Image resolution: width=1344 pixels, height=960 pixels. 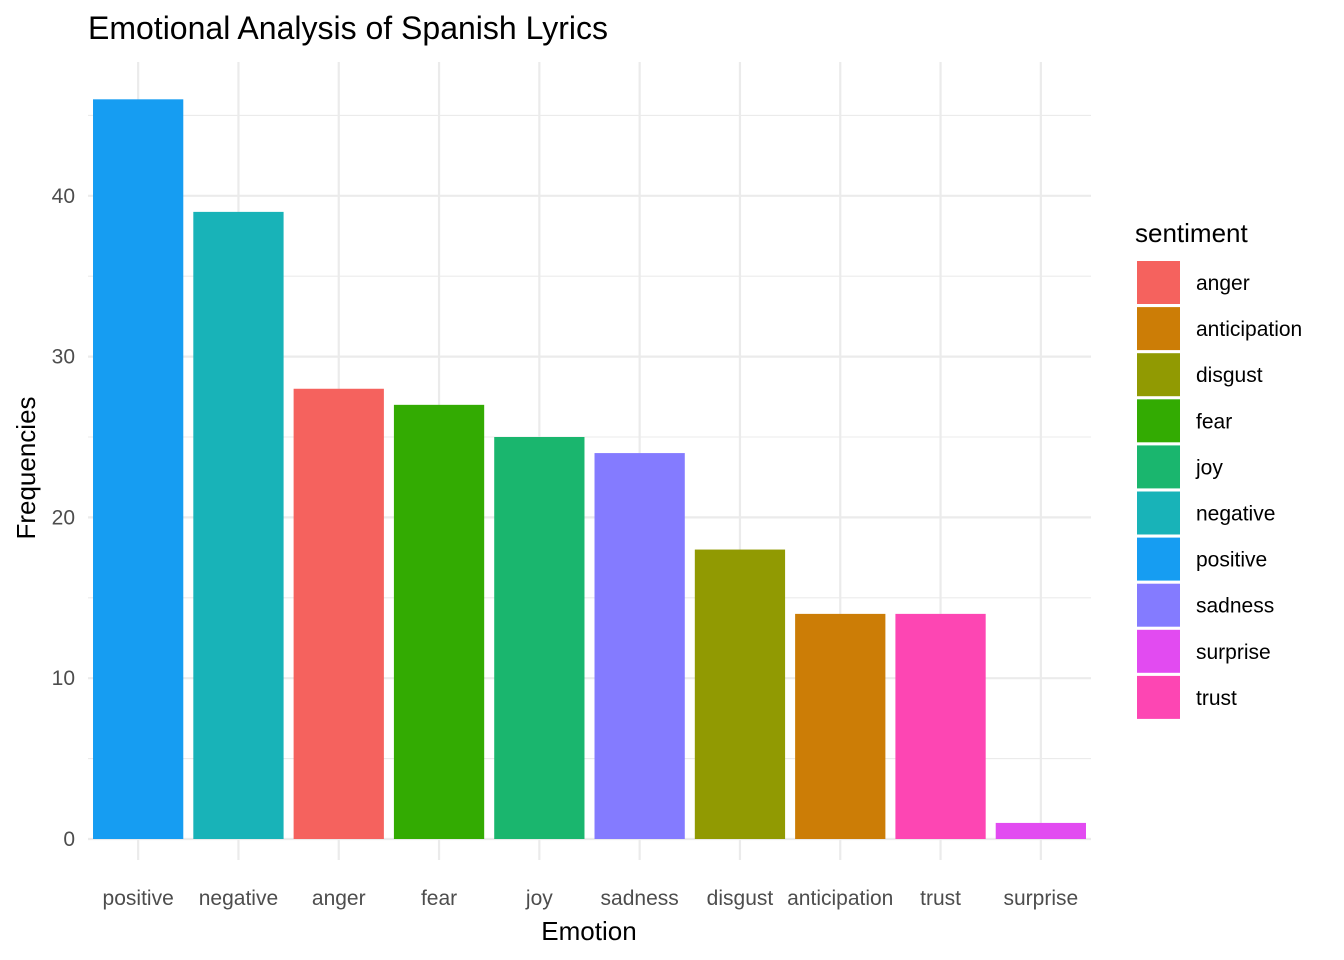 I want to click on y-axis-ticks: 0 10 20 30 40, so click(x=63, y=518).